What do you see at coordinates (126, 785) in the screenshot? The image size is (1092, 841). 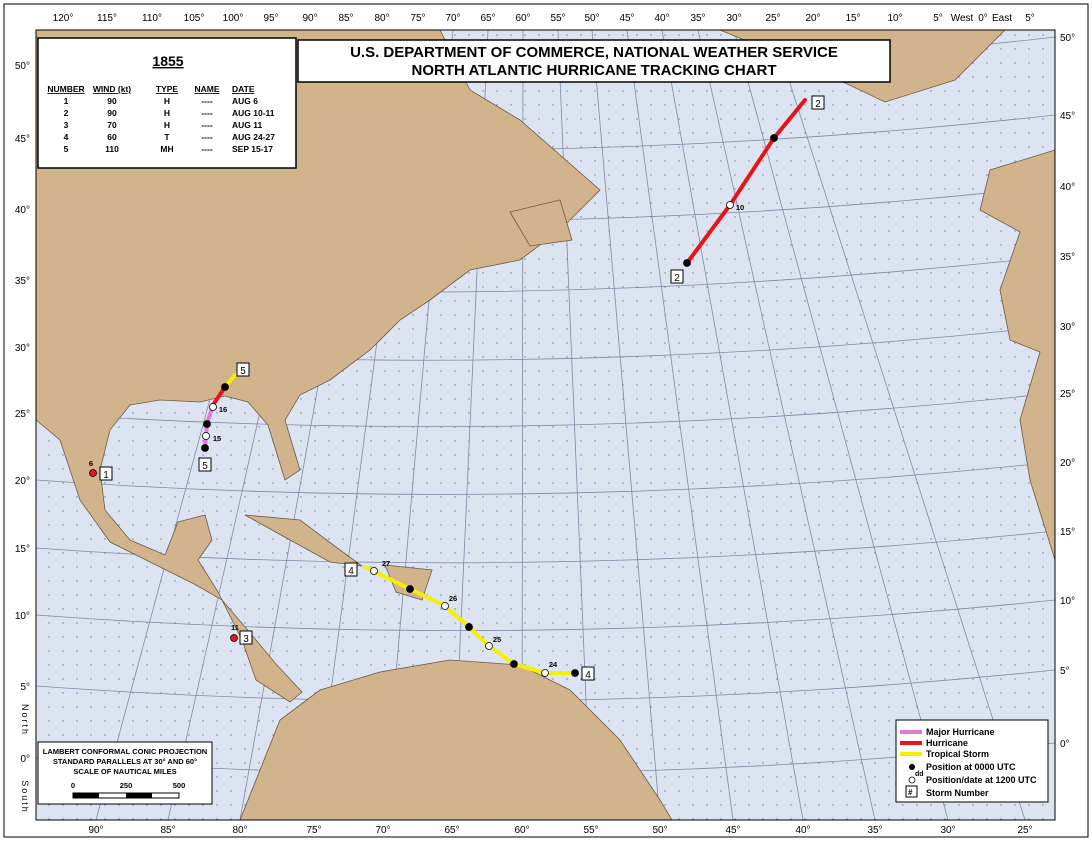 I see `scale-label: 250` at bounding box center [126, 785].